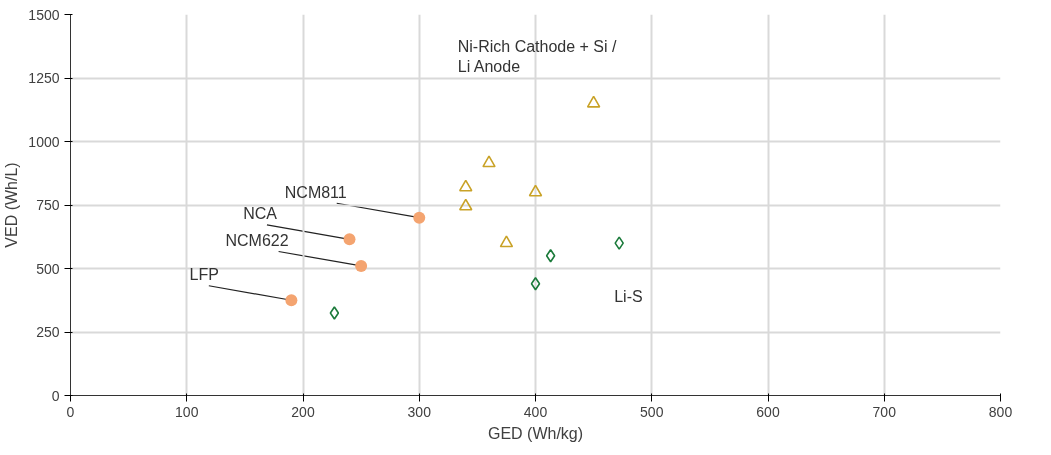 This screenshot has width=1051, height=455. What do you see at coordinates (419, 411) in the screenshot?
I see `x-tick-label: 300` at bounding box center [419, 411].